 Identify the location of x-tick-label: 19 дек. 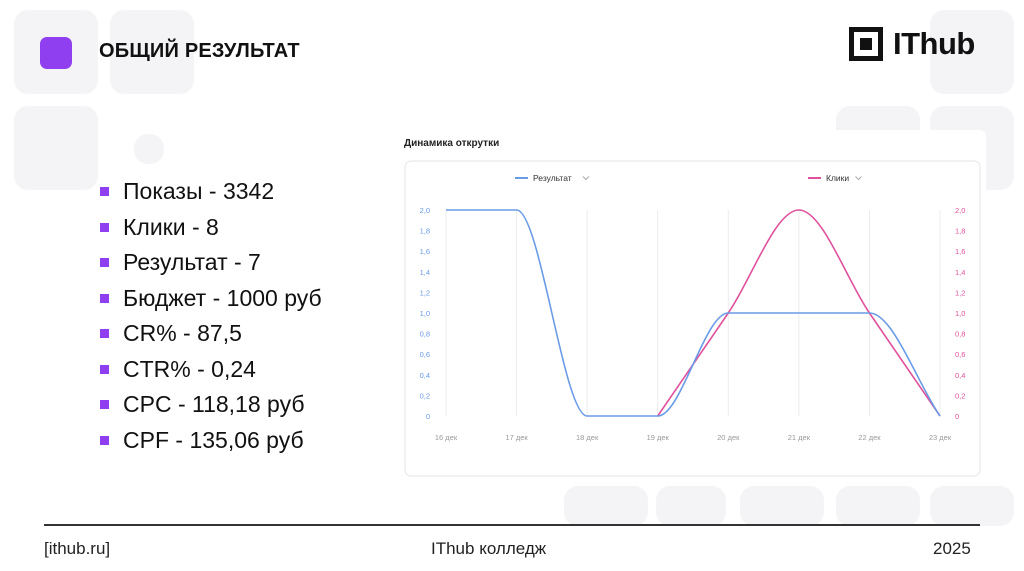
(658, 437).